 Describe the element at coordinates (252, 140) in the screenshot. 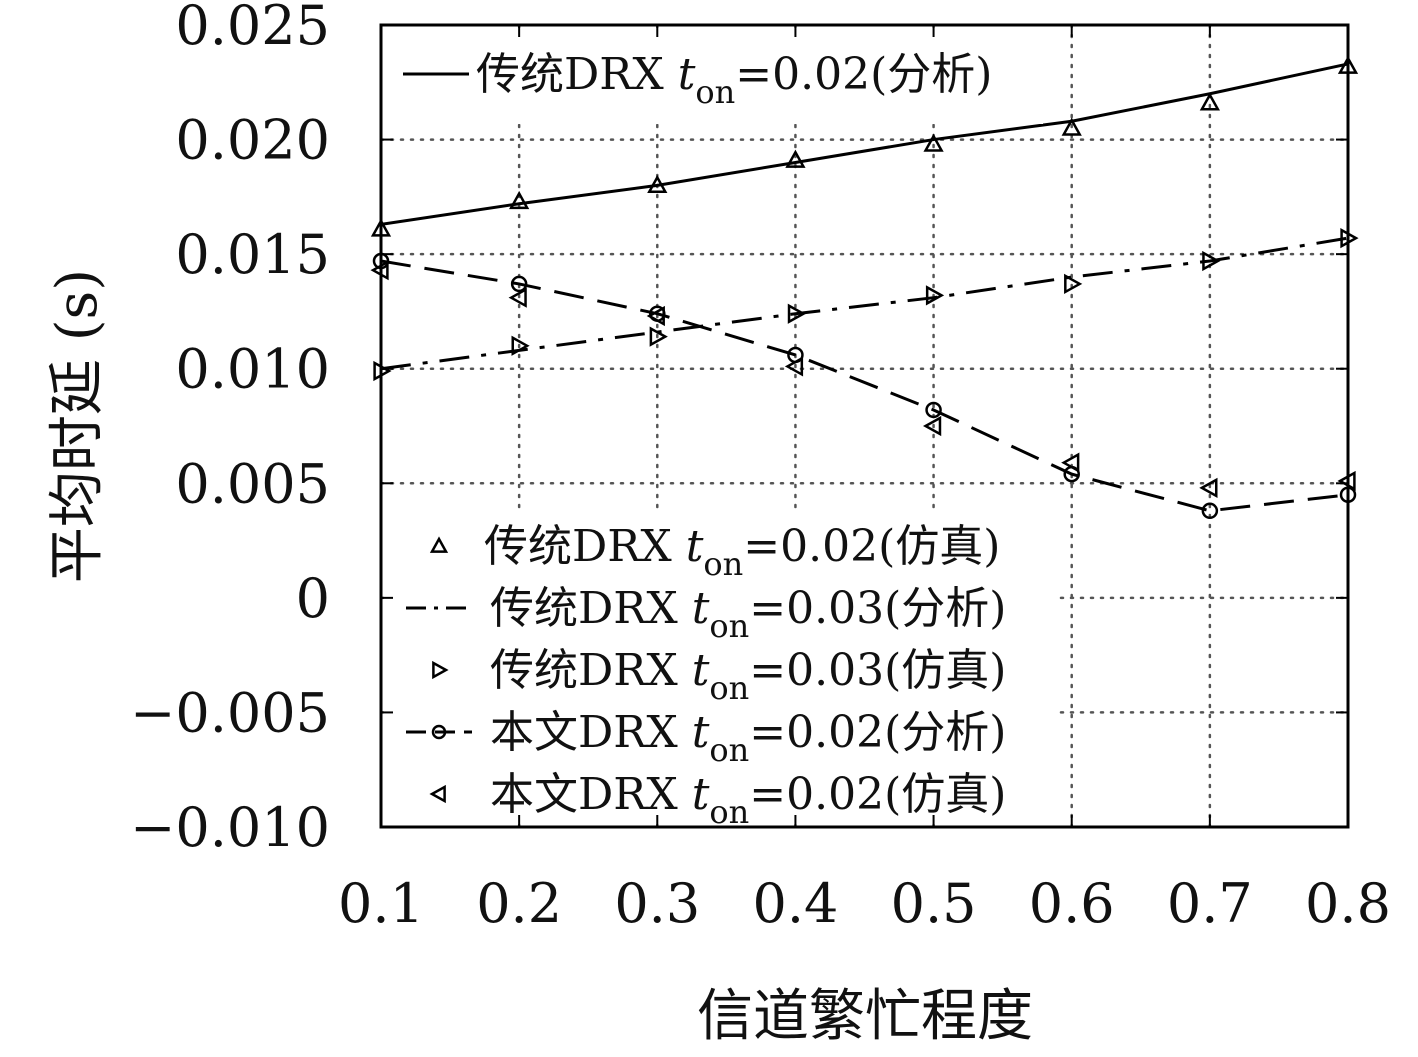

I see `y-tick-label: 0.020` at that location.